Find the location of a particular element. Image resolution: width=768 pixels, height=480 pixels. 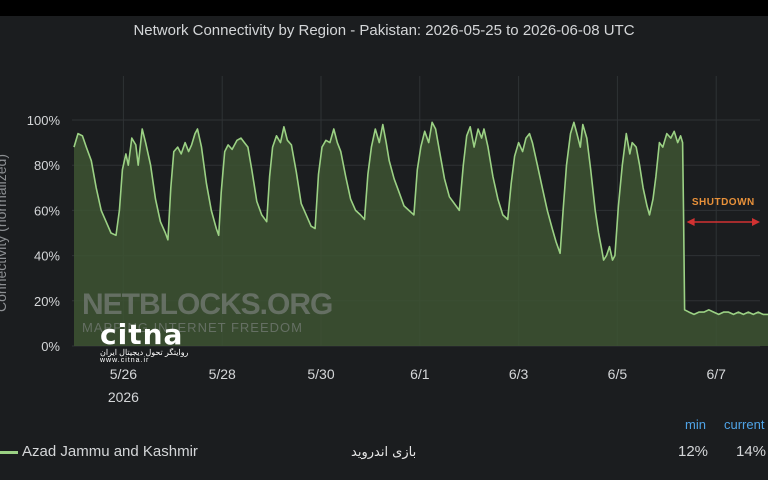

shutdown-arrow-left is located at coordinates (690, 221).